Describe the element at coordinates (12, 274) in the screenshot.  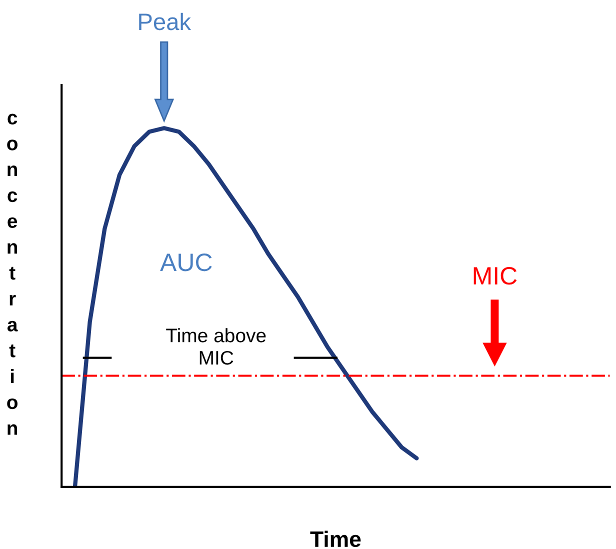
I see `text: concentration` at that location.